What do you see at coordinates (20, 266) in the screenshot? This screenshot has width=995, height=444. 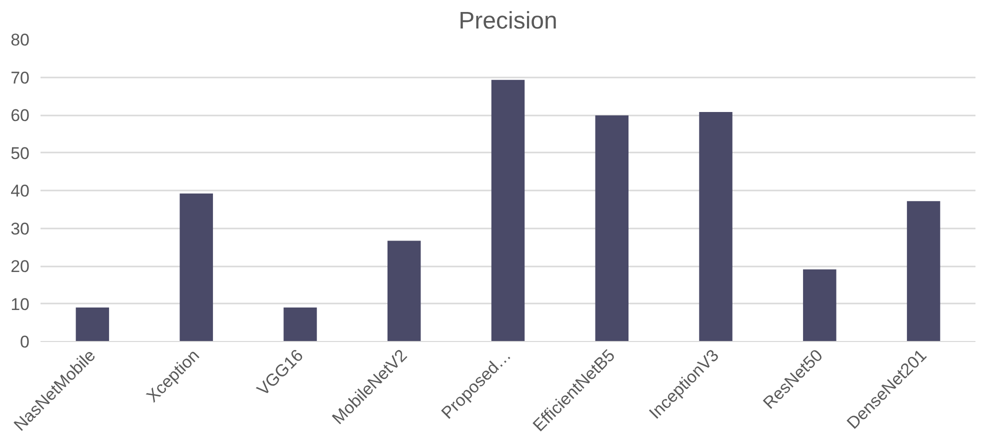 I see `y-tick-label: 20` at bounding box center [20, 266].